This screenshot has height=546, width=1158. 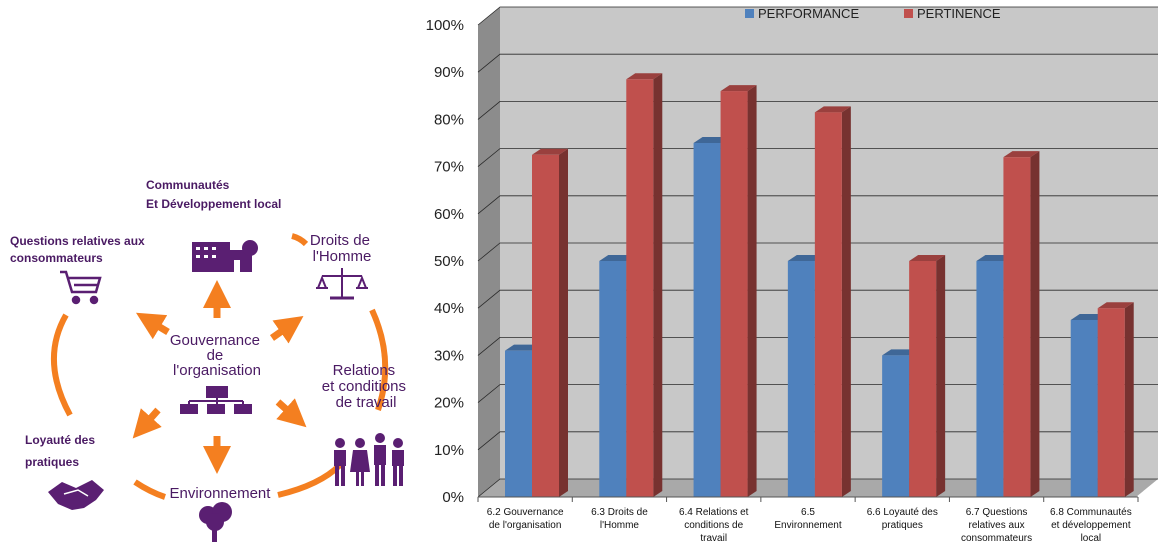 I want to click on relations-line-2: et conditions, so click(x=364, y=386).